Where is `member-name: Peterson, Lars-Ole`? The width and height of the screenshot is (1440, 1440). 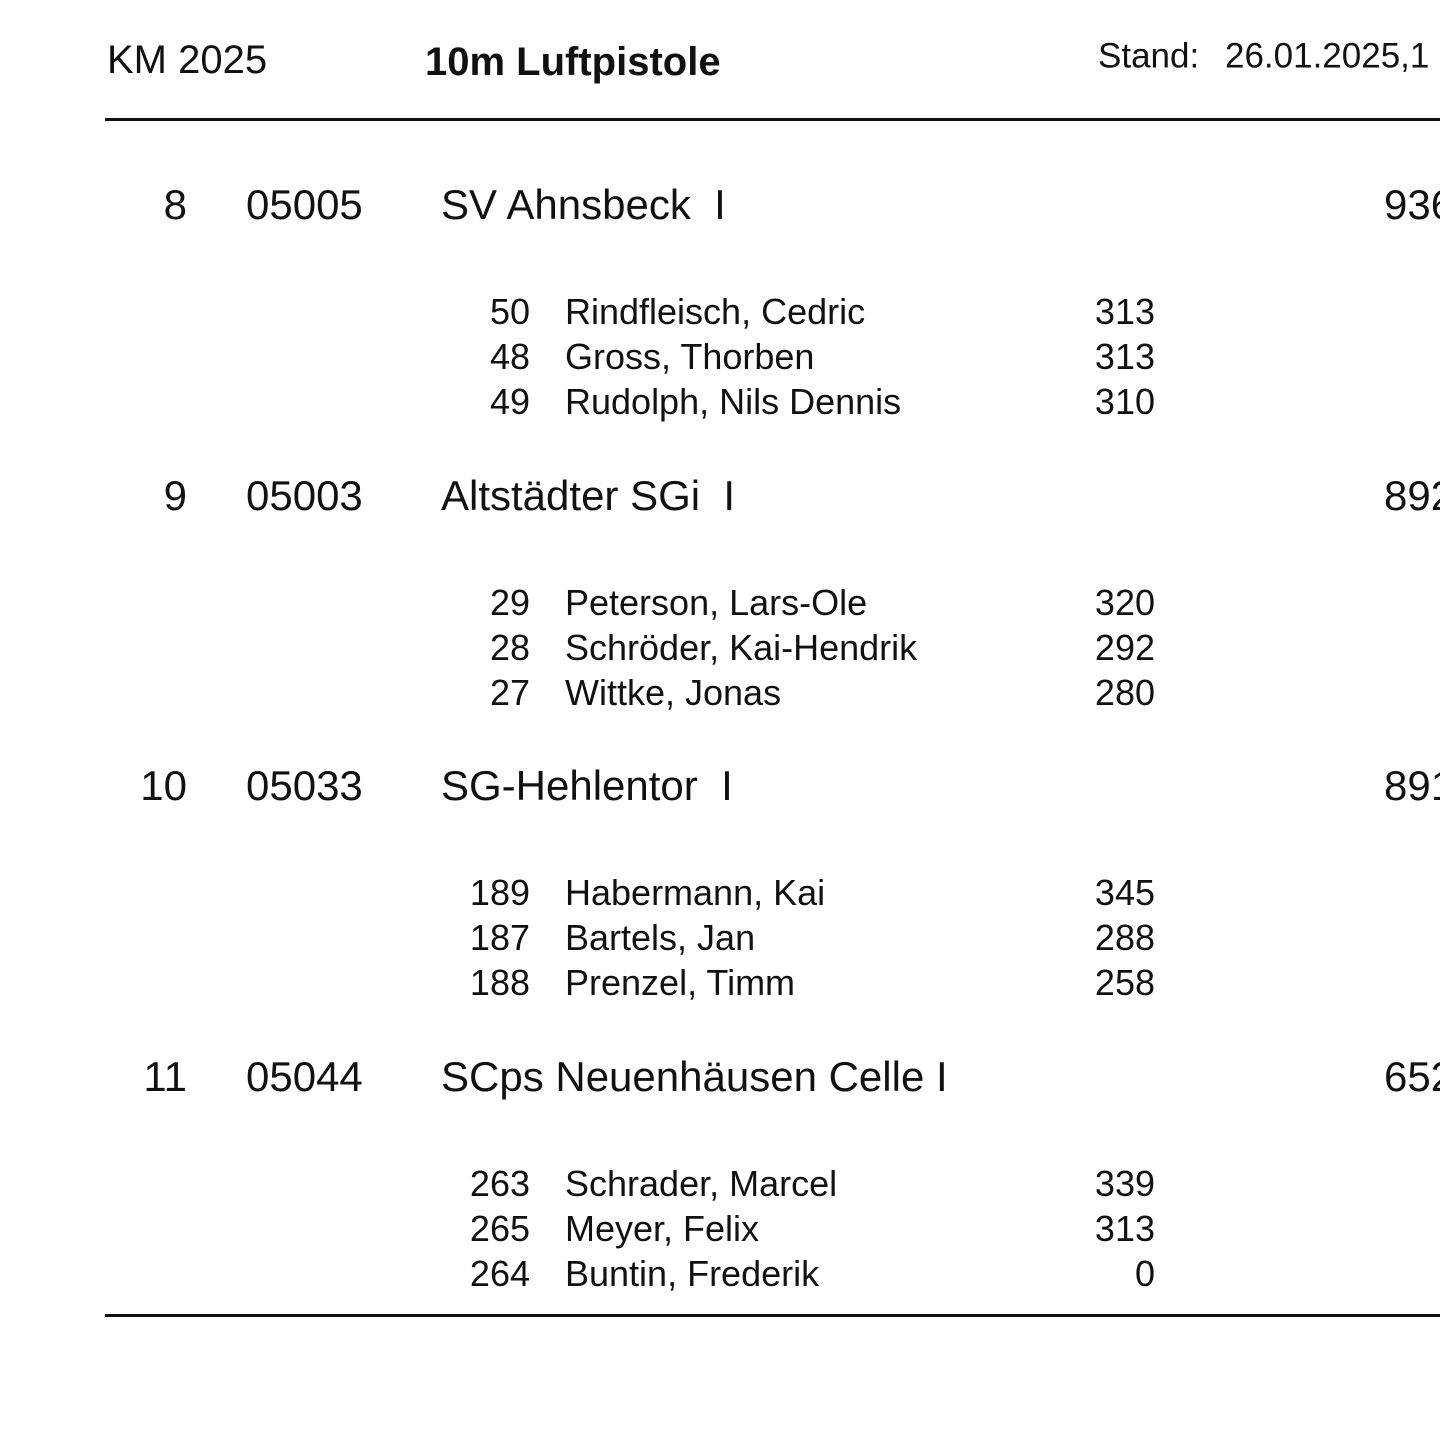 member-name: Peterson, Lars-Ole is located at coordinates (716, 602).